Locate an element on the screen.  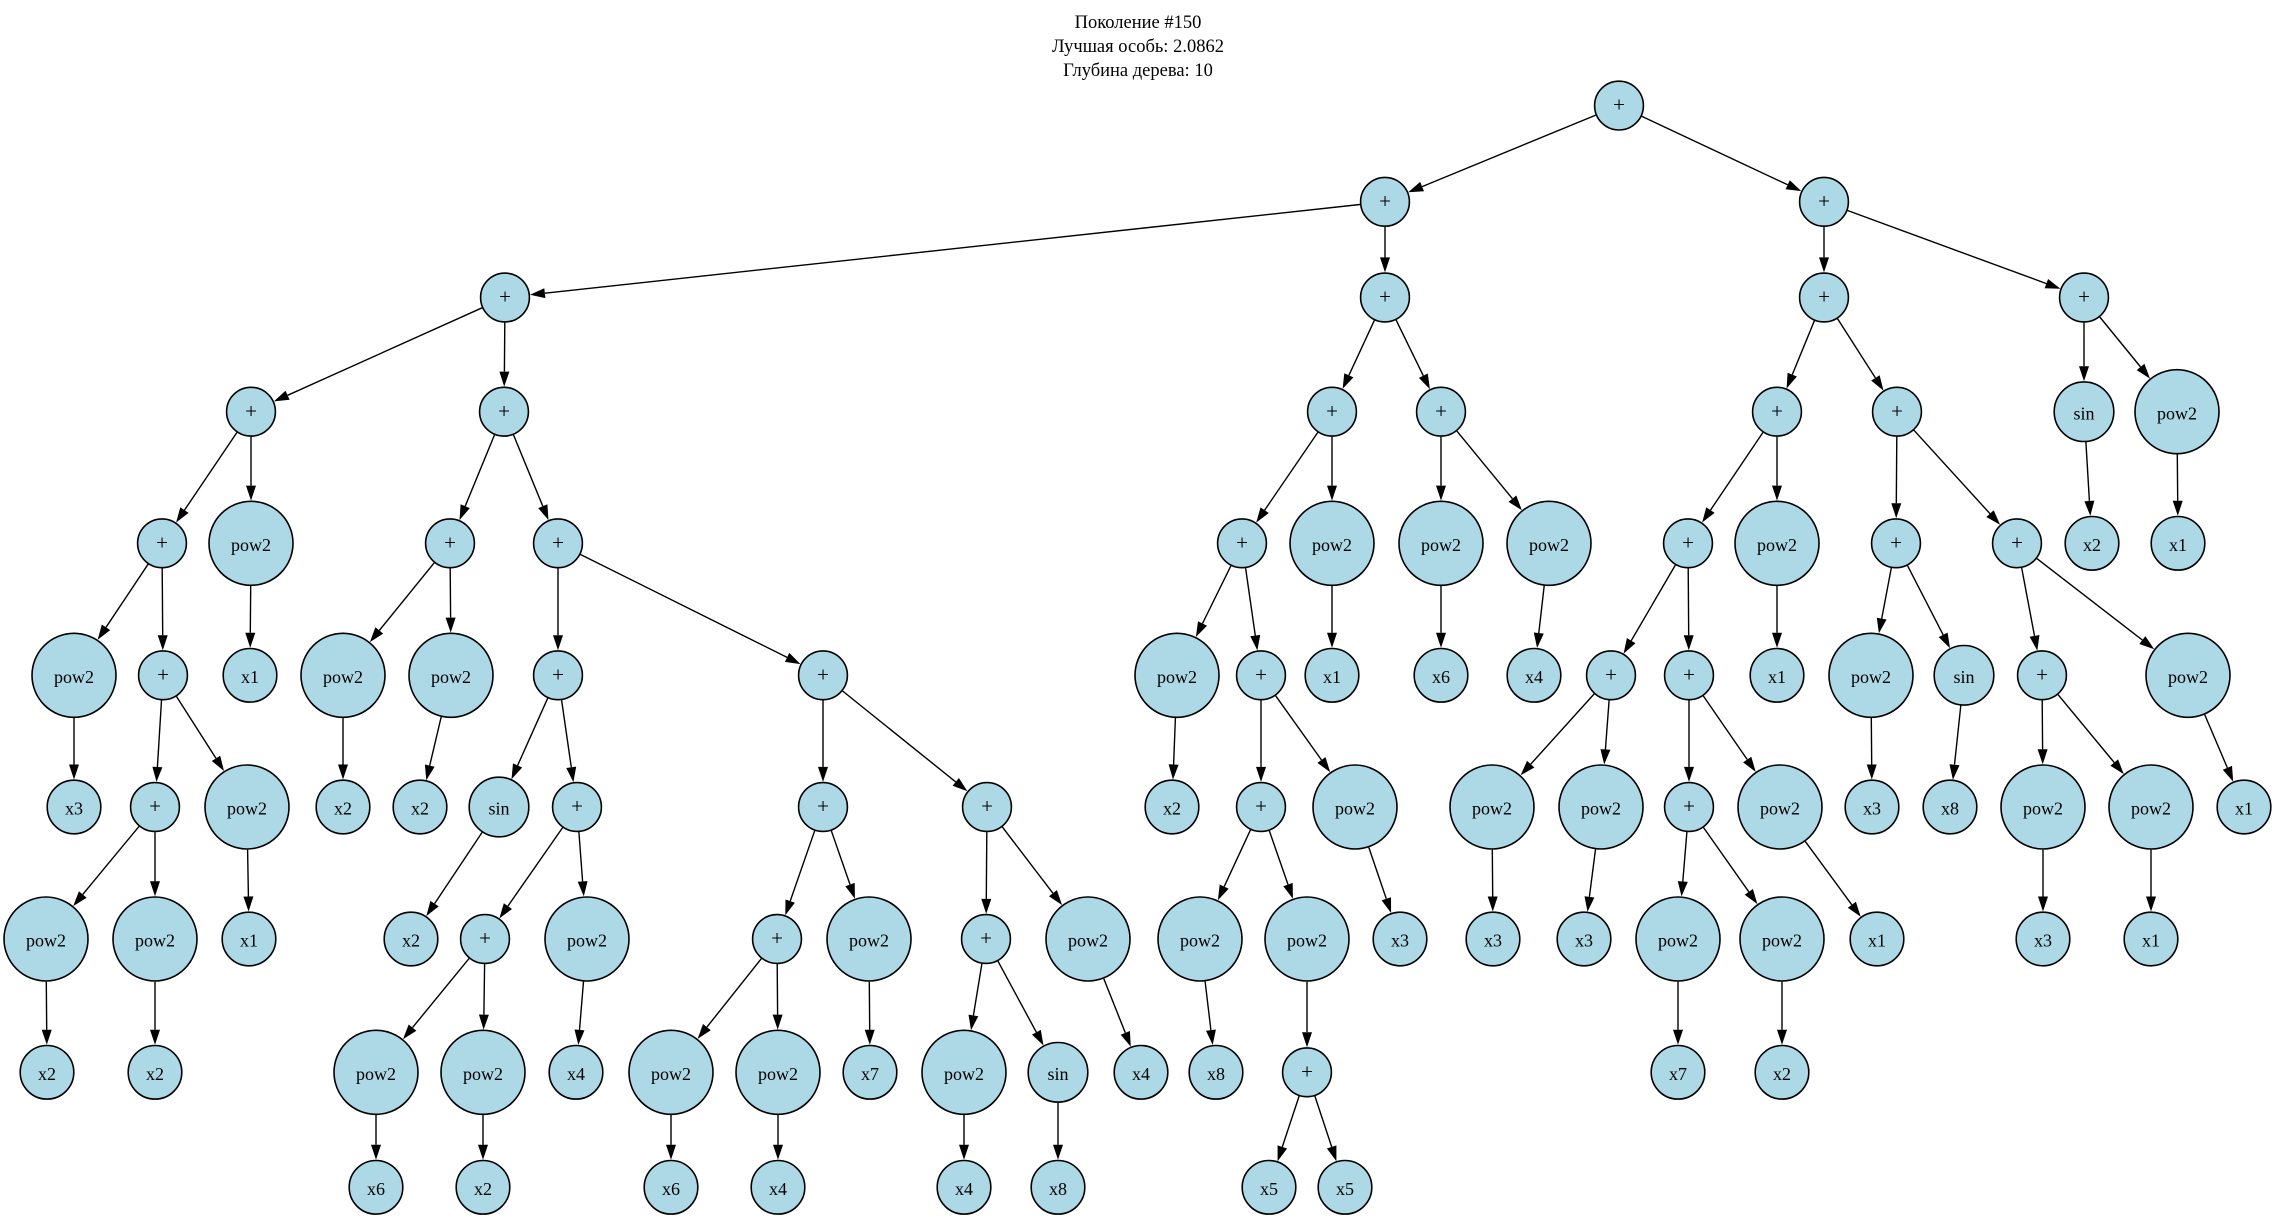
svg-text: Глубина дерева: 10 is located at coordinates (1138, 71).